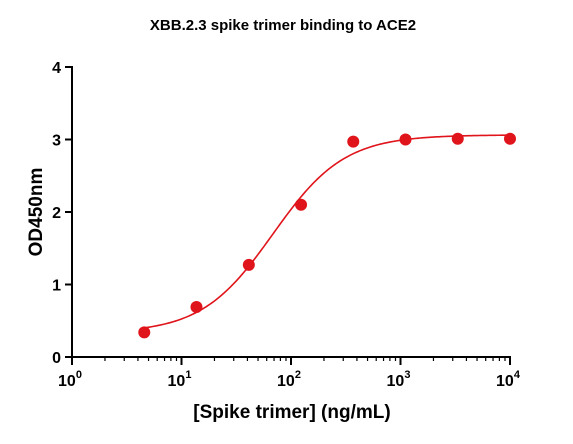 The width and height of the screenshot is (573, 444). What do you see at coordinates (56, 68) in the screenshot?
I see `y-tick-label: 4` at bounding box center [56, 68].